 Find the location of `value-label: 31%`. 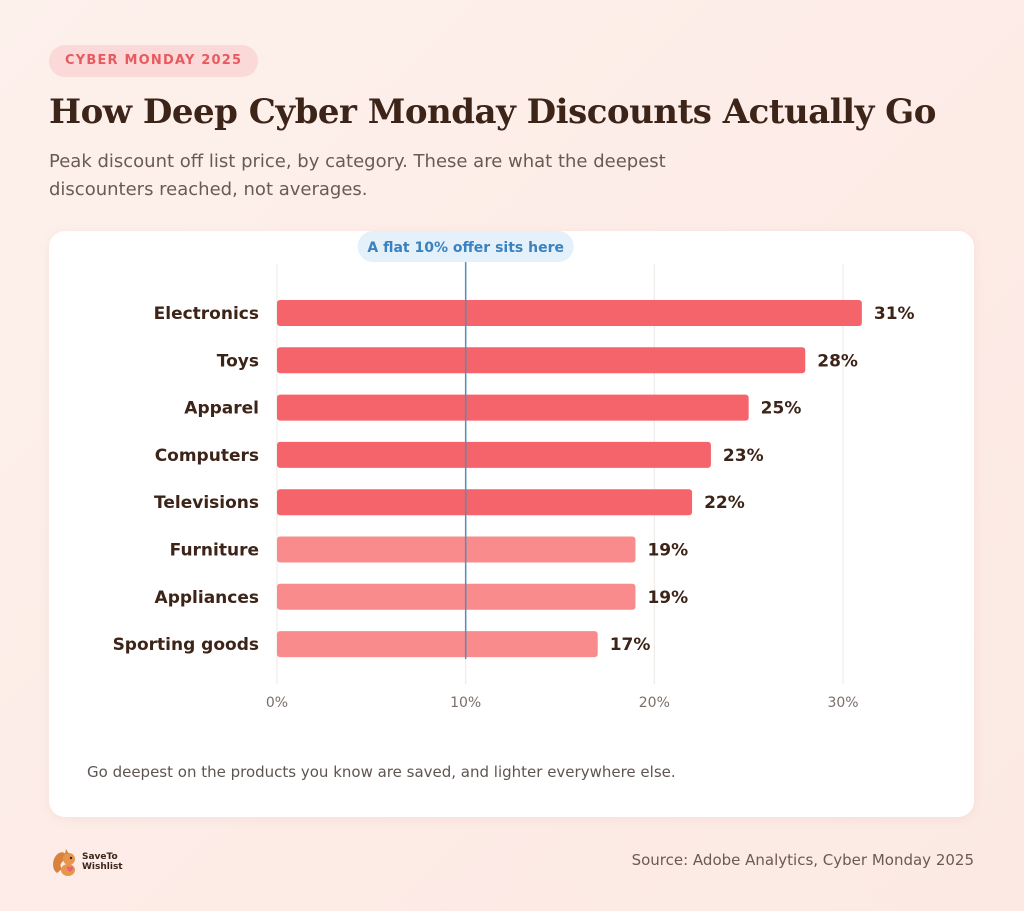

value-label: 31% is located at coordinates (894, 314).